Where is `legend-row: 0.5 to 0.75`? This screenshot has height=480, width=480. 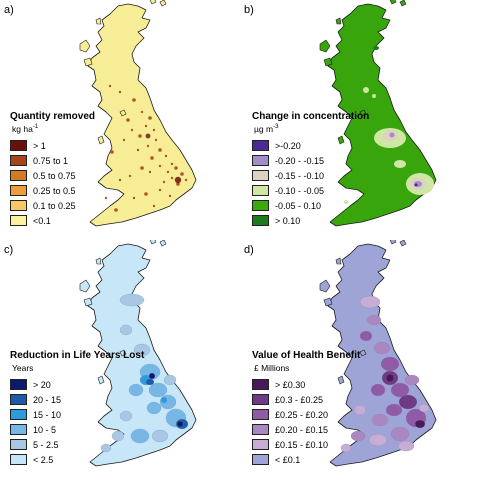 legend-row: 0.5 to 0.75 is located at coordinates (52, 175).